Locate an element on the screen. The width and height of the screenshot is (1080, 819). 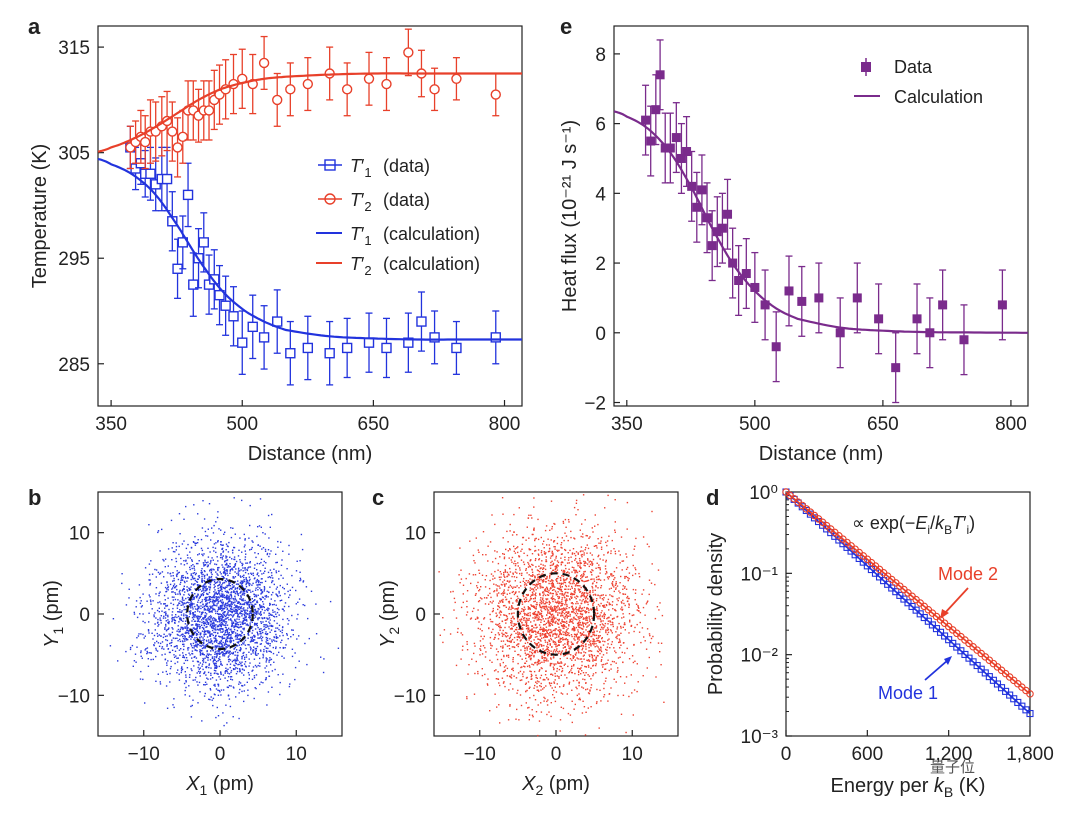
panel-a-point-t2 is located at coordinates (434, 89).